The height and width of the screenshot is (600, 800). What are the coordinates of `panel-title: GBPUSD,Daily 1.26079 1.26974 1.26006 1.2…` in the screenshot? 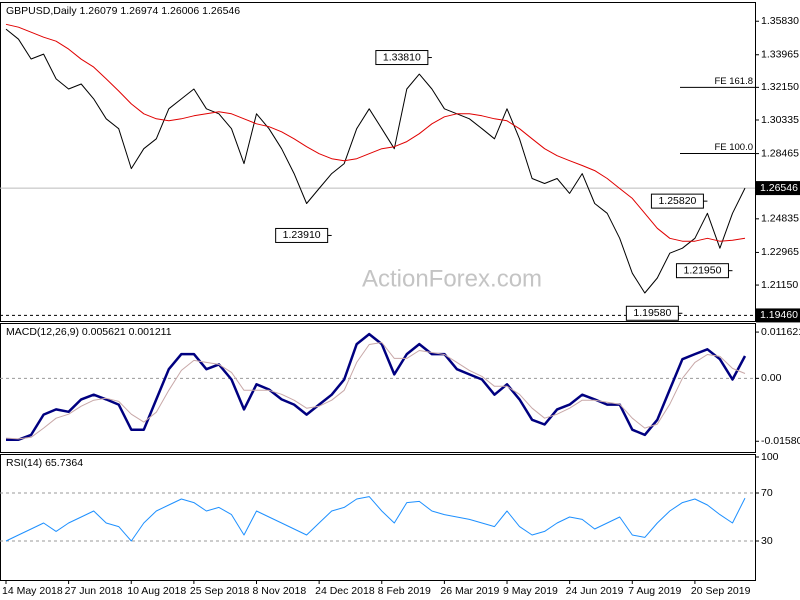 It's located at (123, 11).